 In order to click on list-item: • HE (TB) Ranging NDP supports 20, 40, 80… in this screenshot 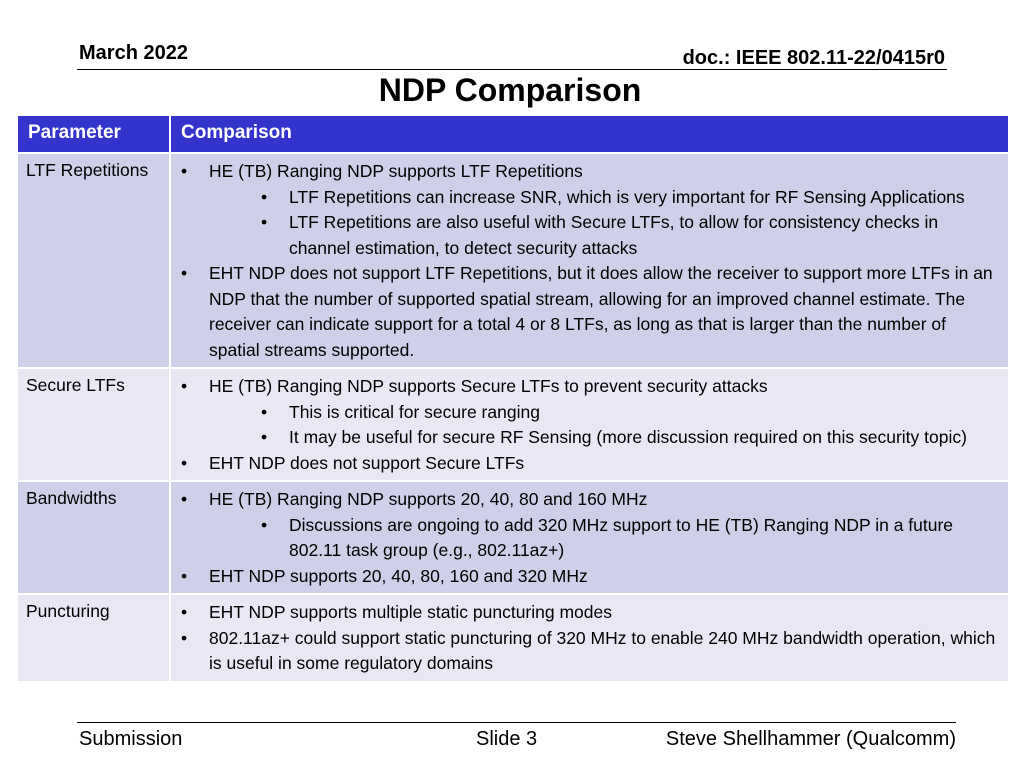, I will do `click(588, 525)`.